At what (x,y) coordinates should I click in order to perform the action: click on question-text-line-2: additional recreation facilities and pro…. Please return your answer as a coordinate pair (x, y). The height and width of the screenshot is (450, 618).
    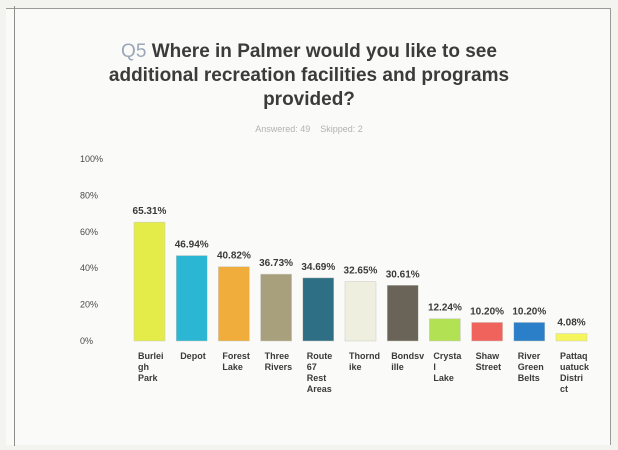
    Looking at the image, I should click on (309, 75).